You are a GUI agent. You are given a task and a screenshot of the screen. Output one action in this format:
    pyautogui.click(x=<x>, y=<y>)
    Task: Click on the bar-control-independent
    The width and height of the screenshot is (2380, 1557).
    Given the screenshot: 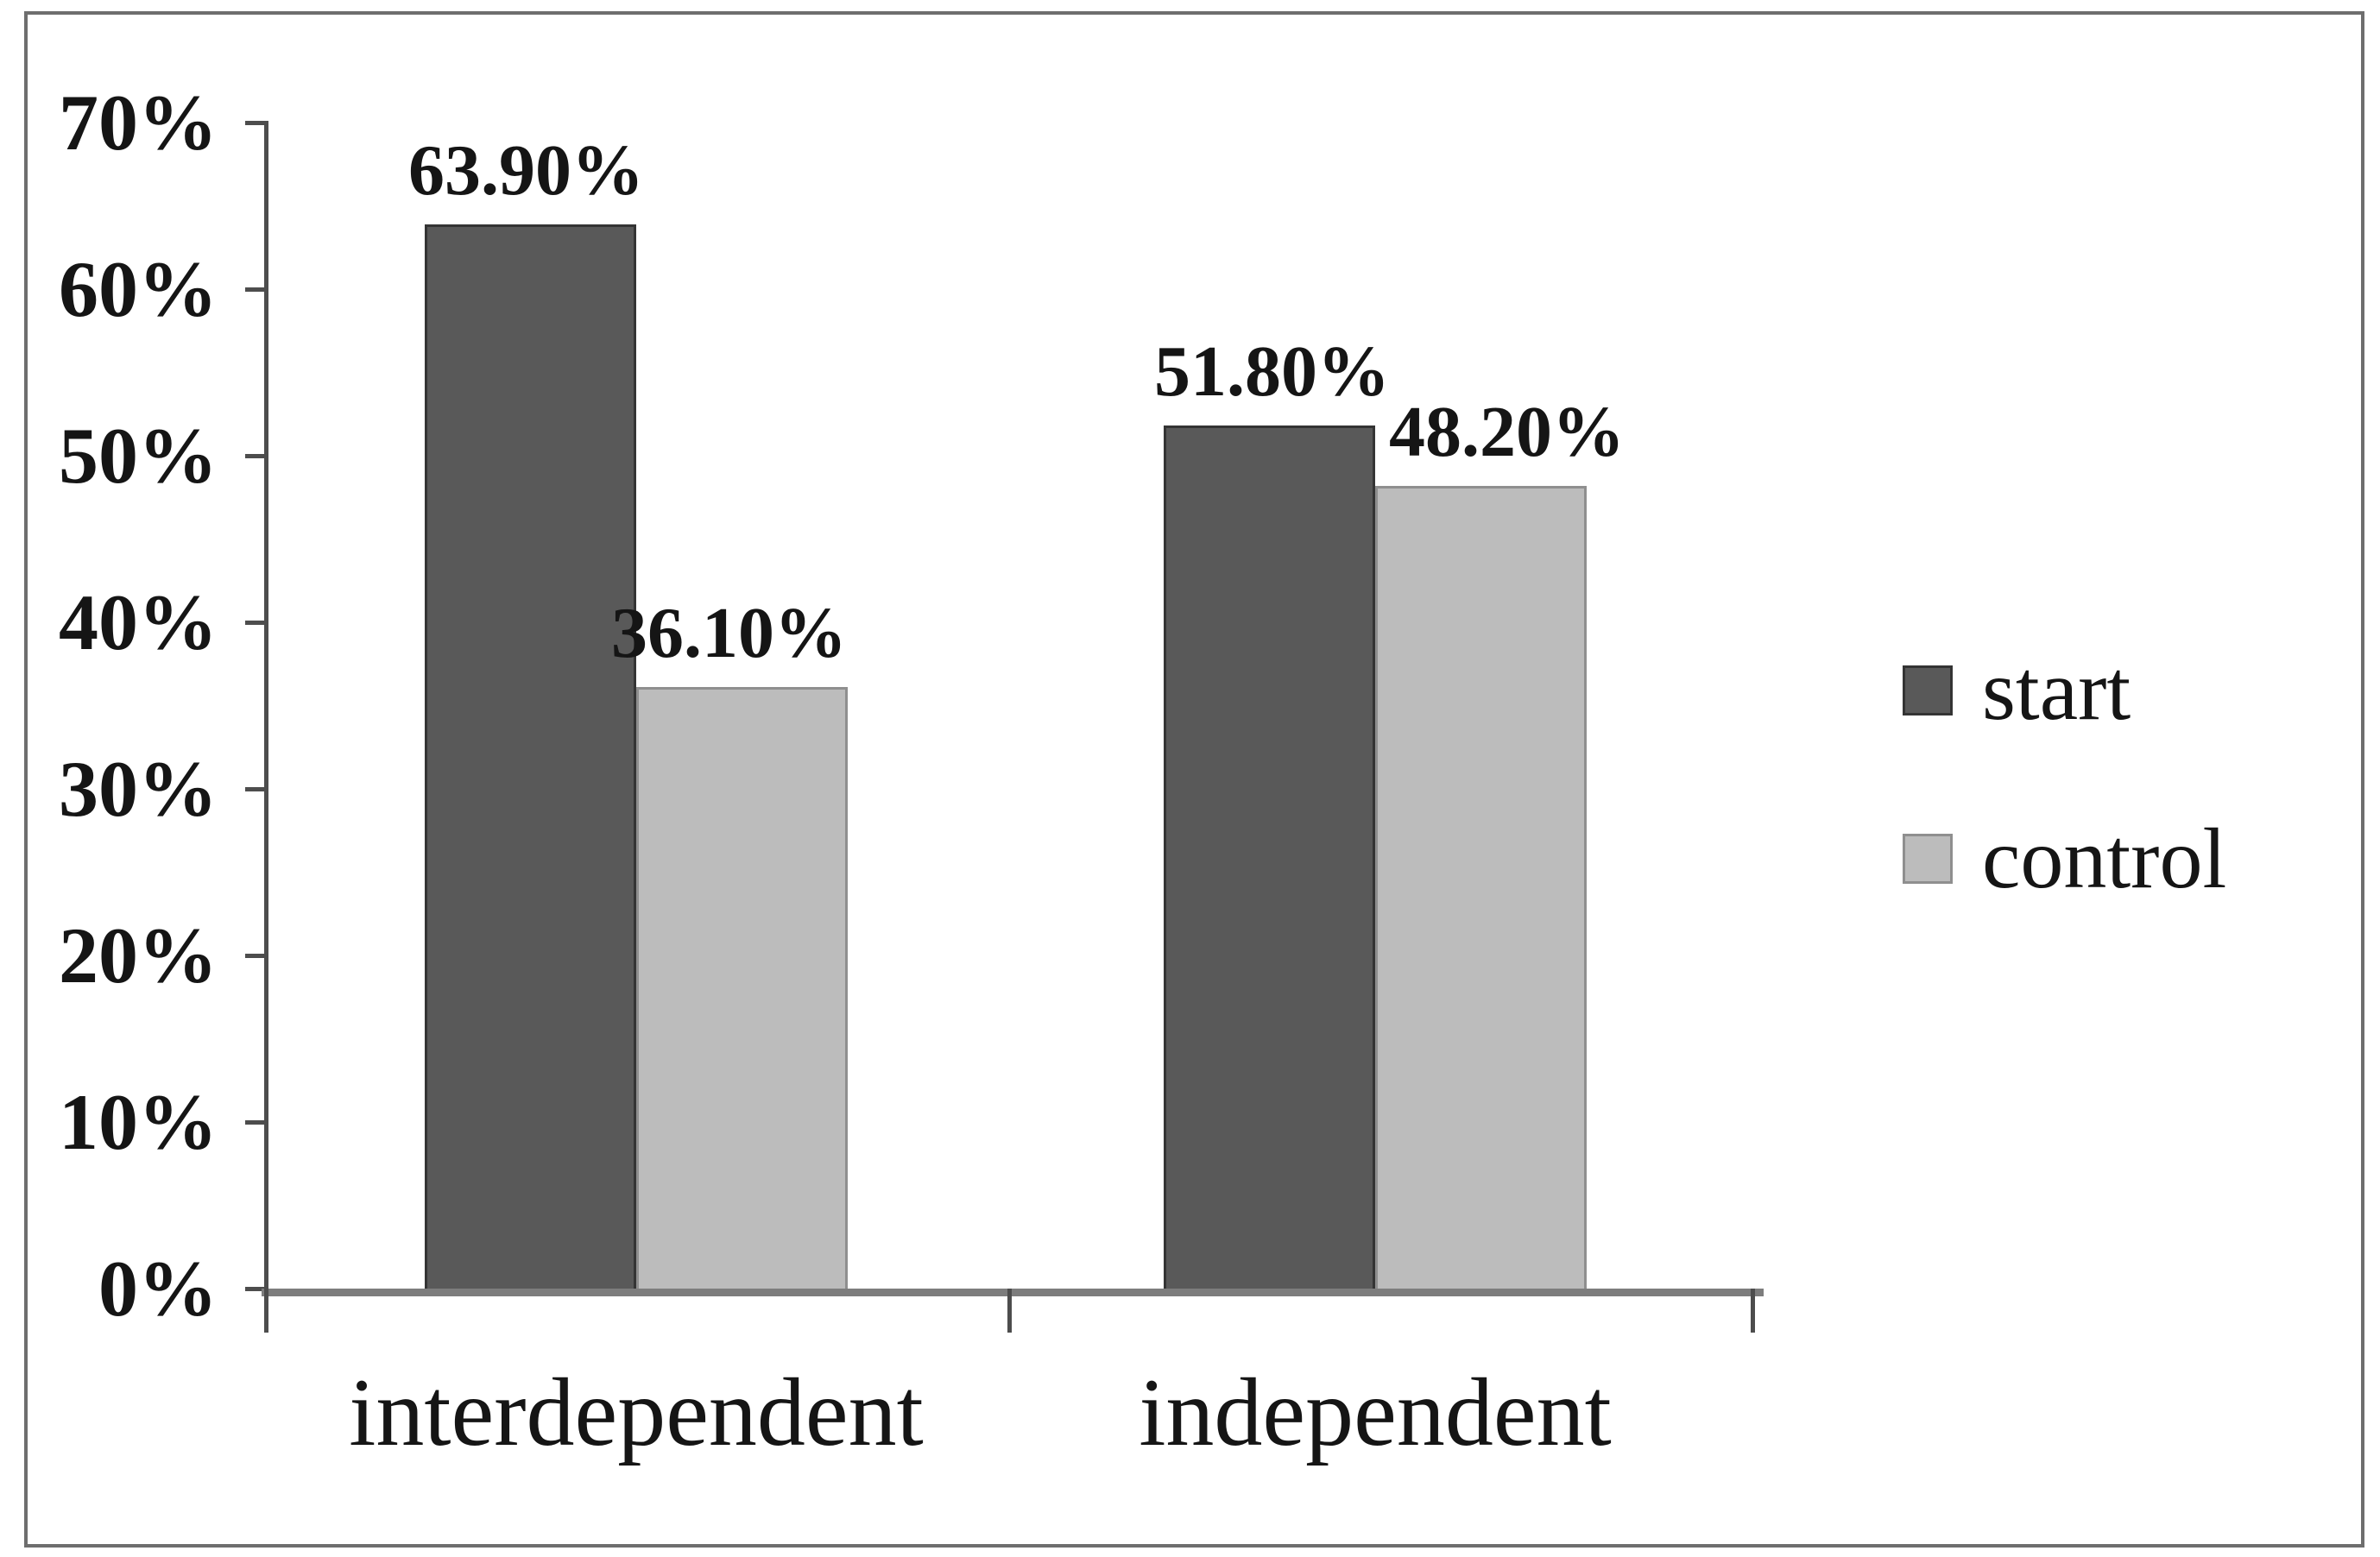 What is the action you would take?
    pyautogui.click(x=1481, y=887)
    